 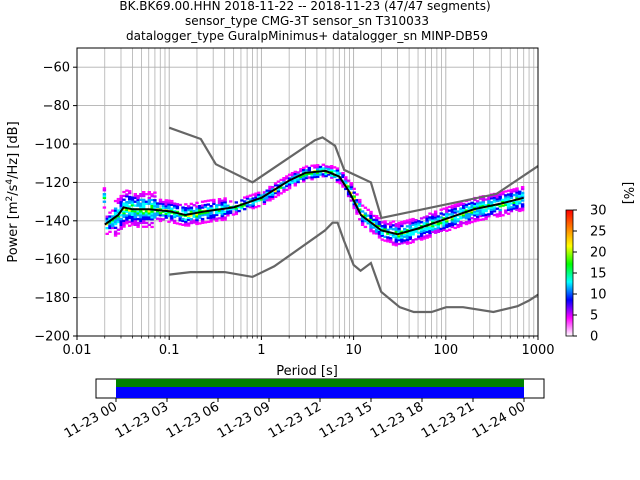 I want to click on timeline-tick-label: 11-23 18, so click(x=397, y=420).